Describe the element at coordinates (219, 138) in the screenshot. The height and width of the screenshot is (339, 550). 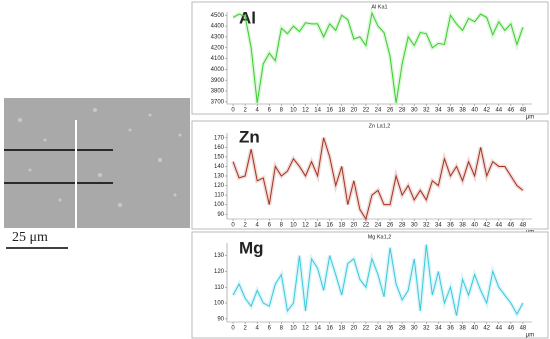
I see `y-tick-label: 170` at that location.